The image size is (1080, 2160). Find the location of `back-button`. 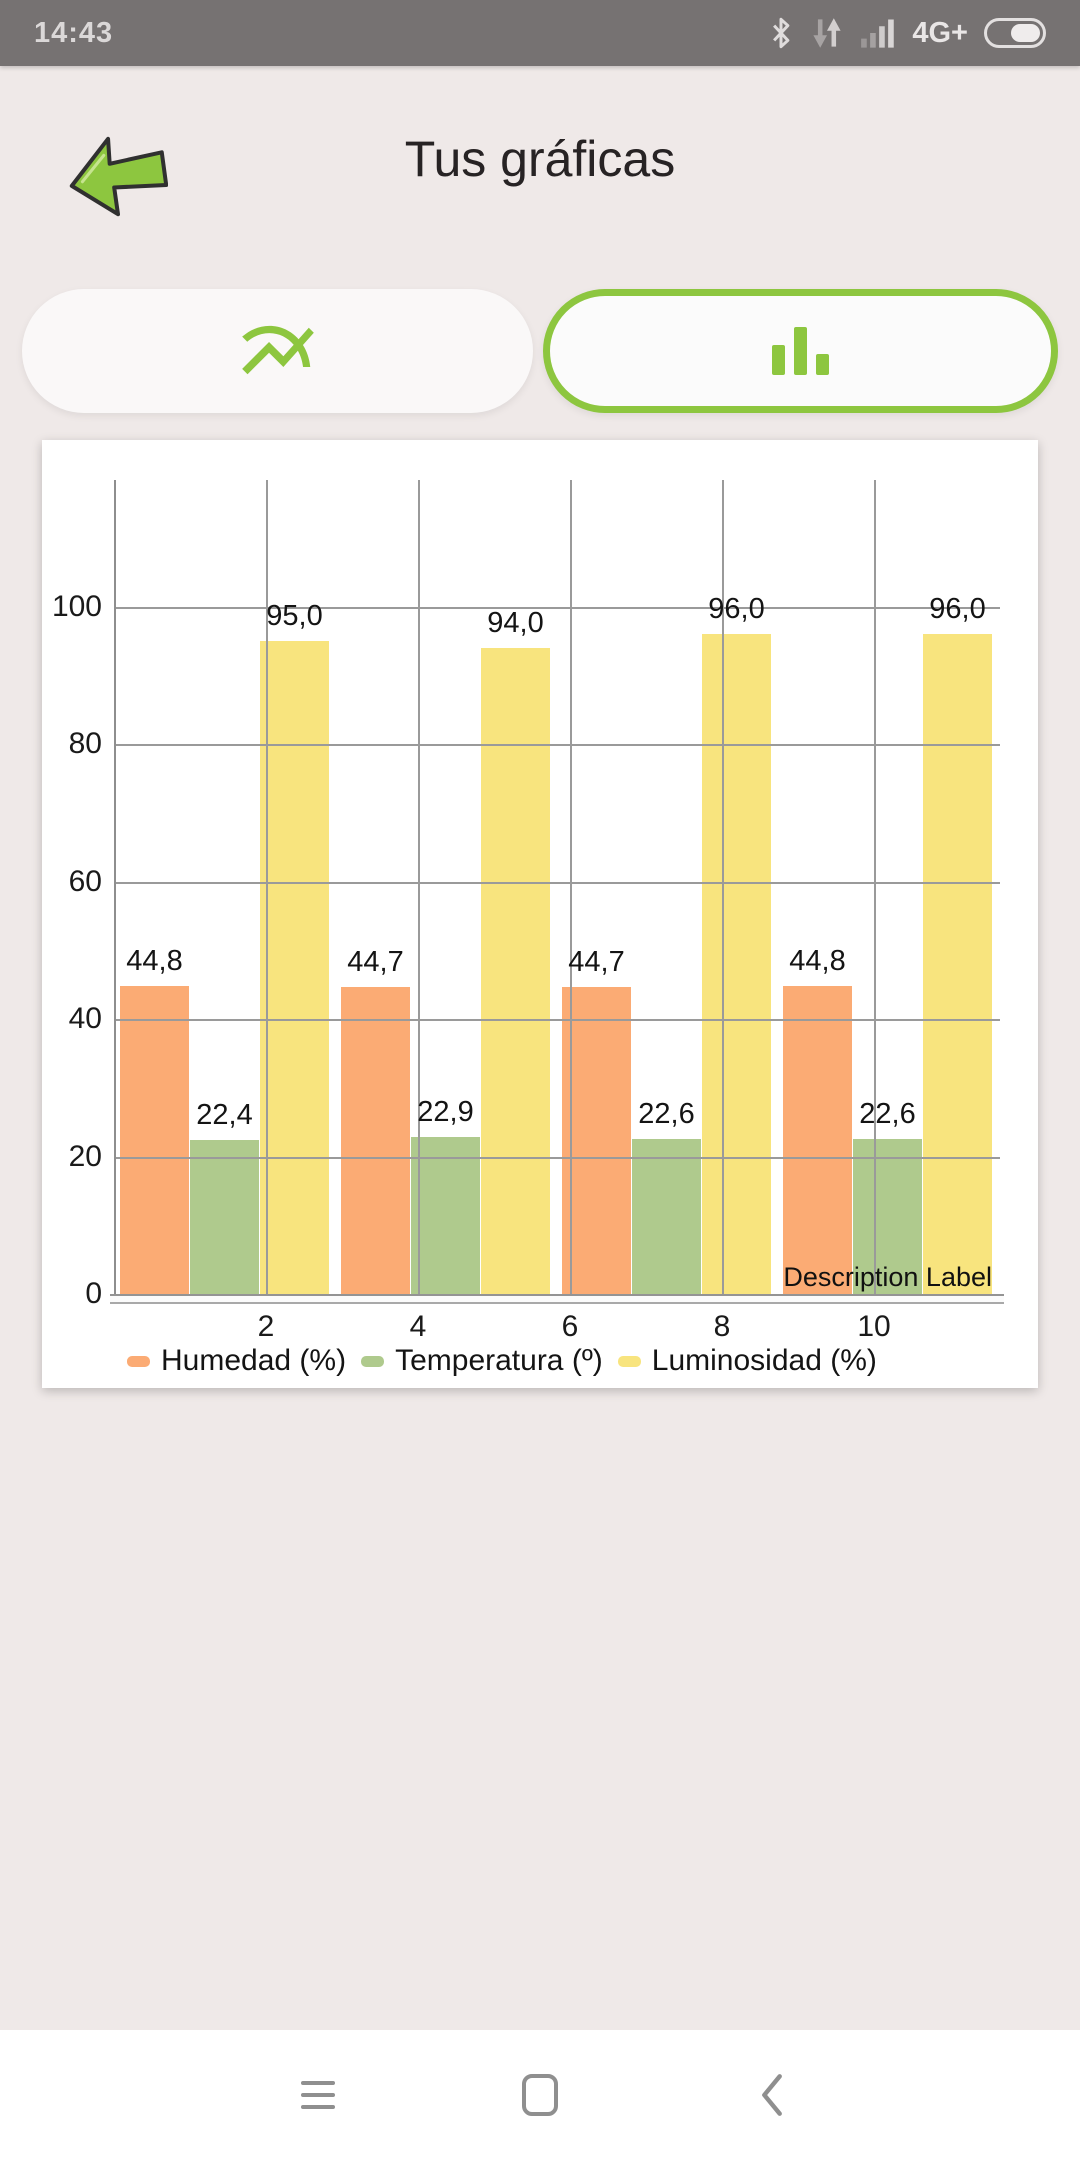

back-button is located at coordinates (118, 176).